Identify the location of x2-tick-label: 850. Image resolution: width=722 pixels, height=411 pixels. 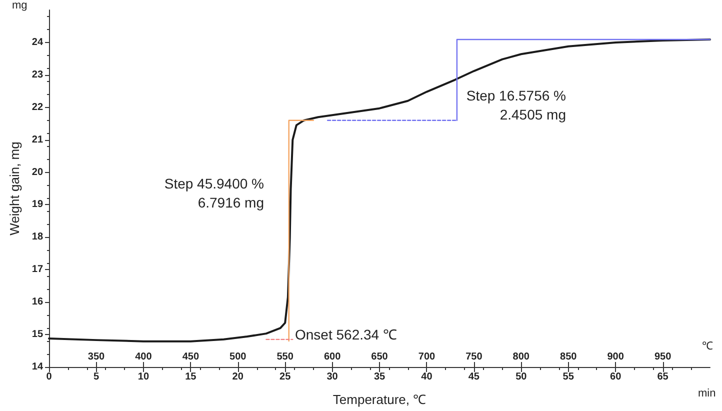
(569, 357).